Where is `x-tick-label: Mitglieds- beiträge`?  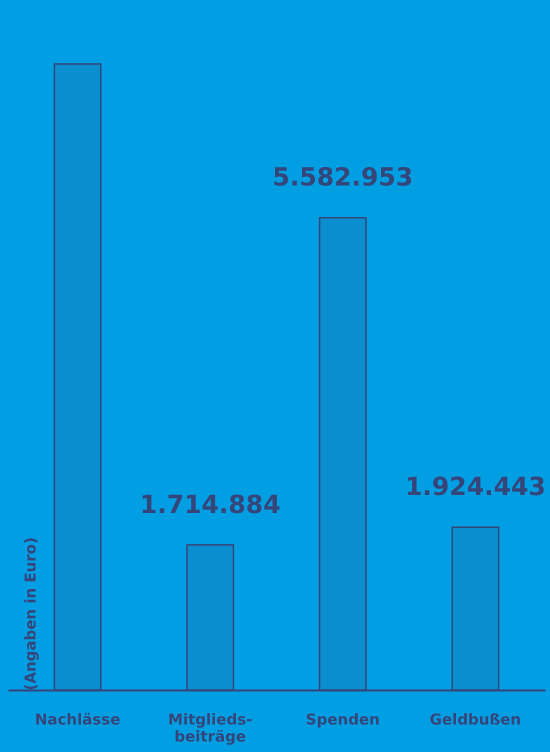 x-tick-label: Mitglieds- beiträge is located at coordinates (210, 728).